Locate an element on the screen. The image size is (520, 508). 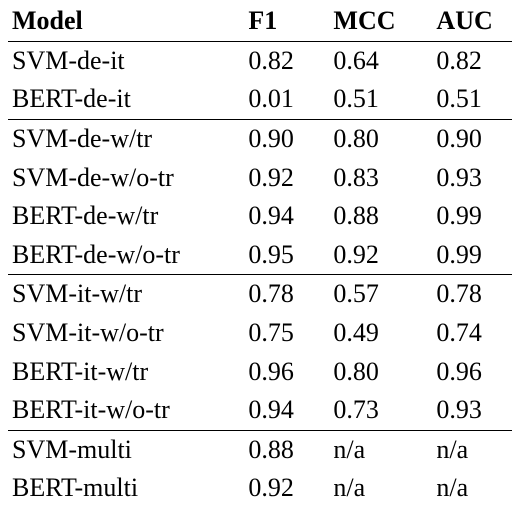
cell-model: BERT-de-w/tr is located at coordinates (85, 216).